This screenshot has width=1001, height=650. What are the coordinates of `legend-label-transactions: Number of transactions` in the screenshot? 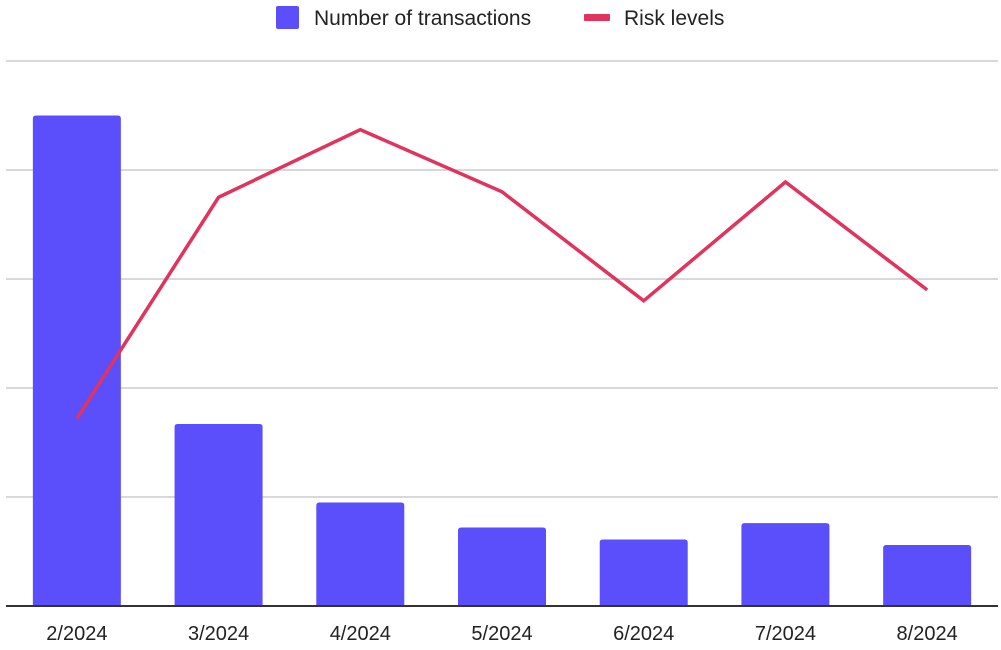 It's located at (422, 18).